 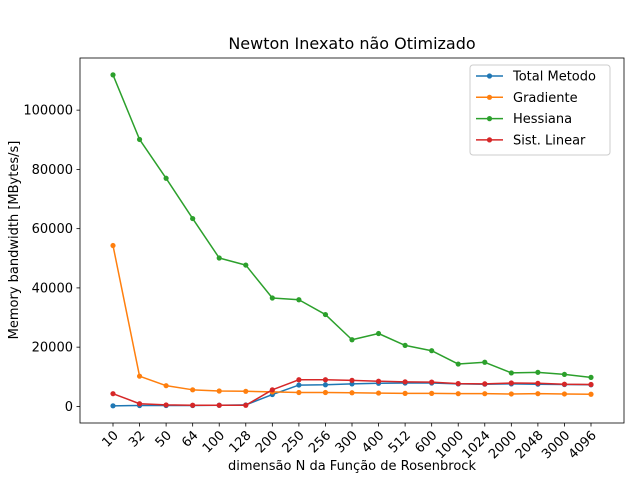 I want to click on y-tick-label: 60000, so click(x=52, y=229).